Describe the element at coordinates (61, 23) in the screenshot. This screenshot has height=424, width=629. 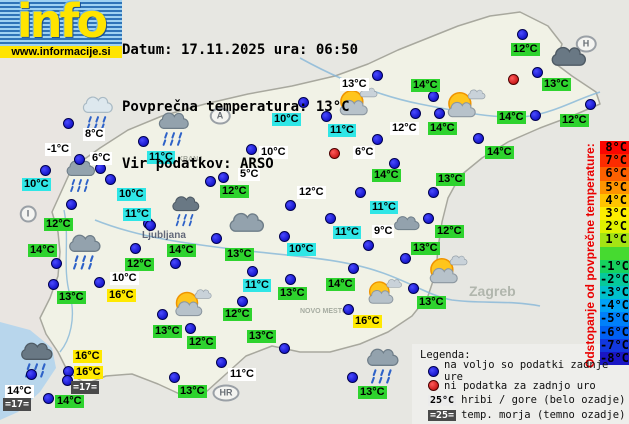
I see `logo-stripes: info` at that location.